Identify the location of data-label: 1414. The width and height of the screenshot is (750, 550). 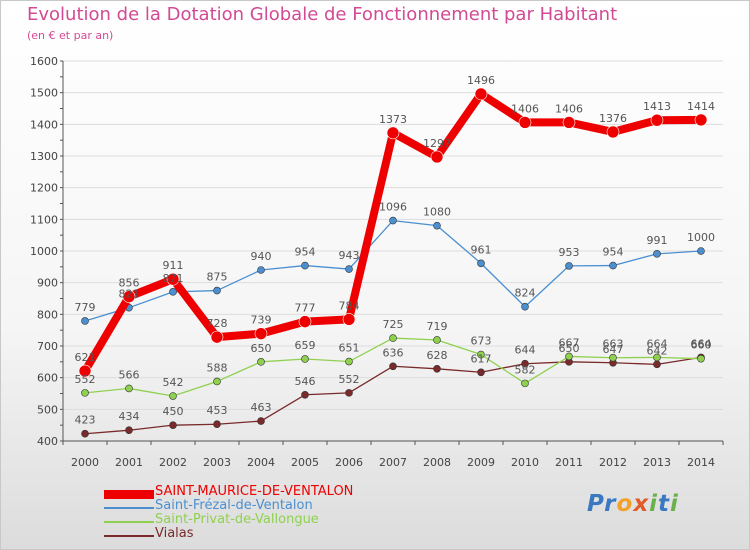
(701, 106).